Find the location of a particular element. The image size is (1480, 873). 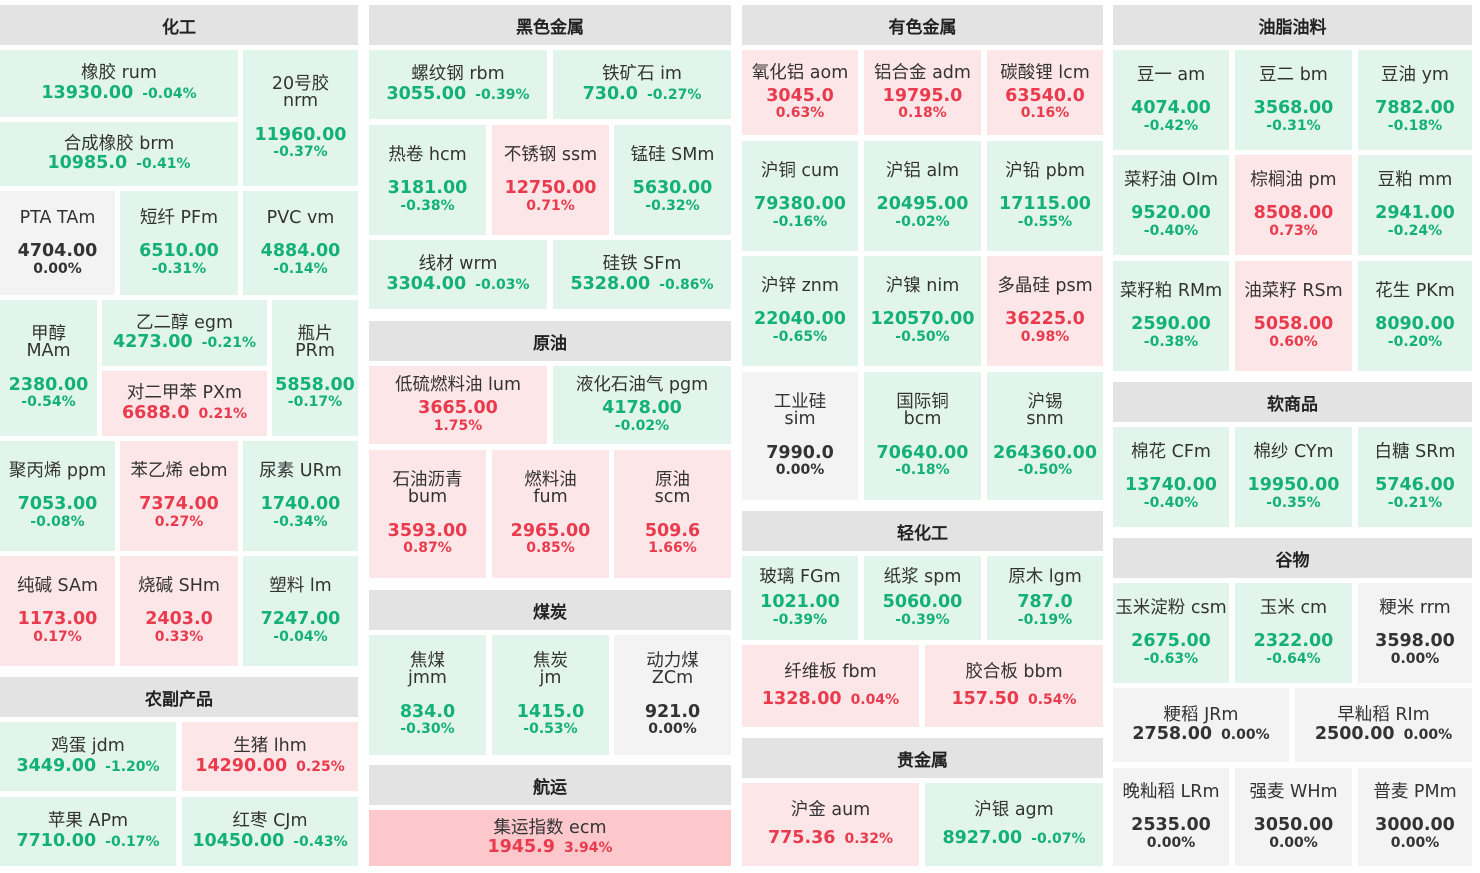

contract-name: 玉米淀粉 csm is located at coordinates (1171, 608).